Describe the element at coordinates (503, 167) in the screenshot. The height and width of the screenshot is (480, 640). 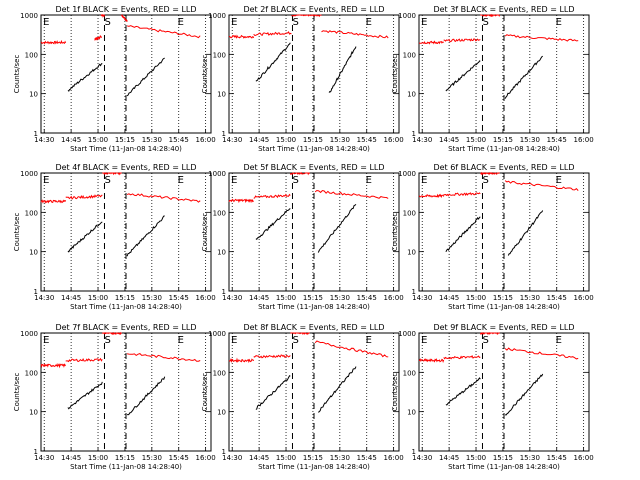
I see `plot-title: Det 6f BLACK = Events, RED = LLD` at that location.